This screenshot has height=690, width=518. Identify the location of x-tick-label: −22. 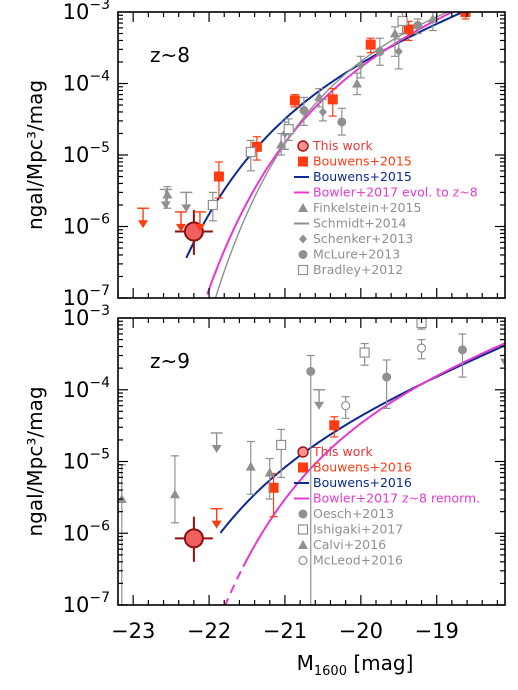
(209, 631).